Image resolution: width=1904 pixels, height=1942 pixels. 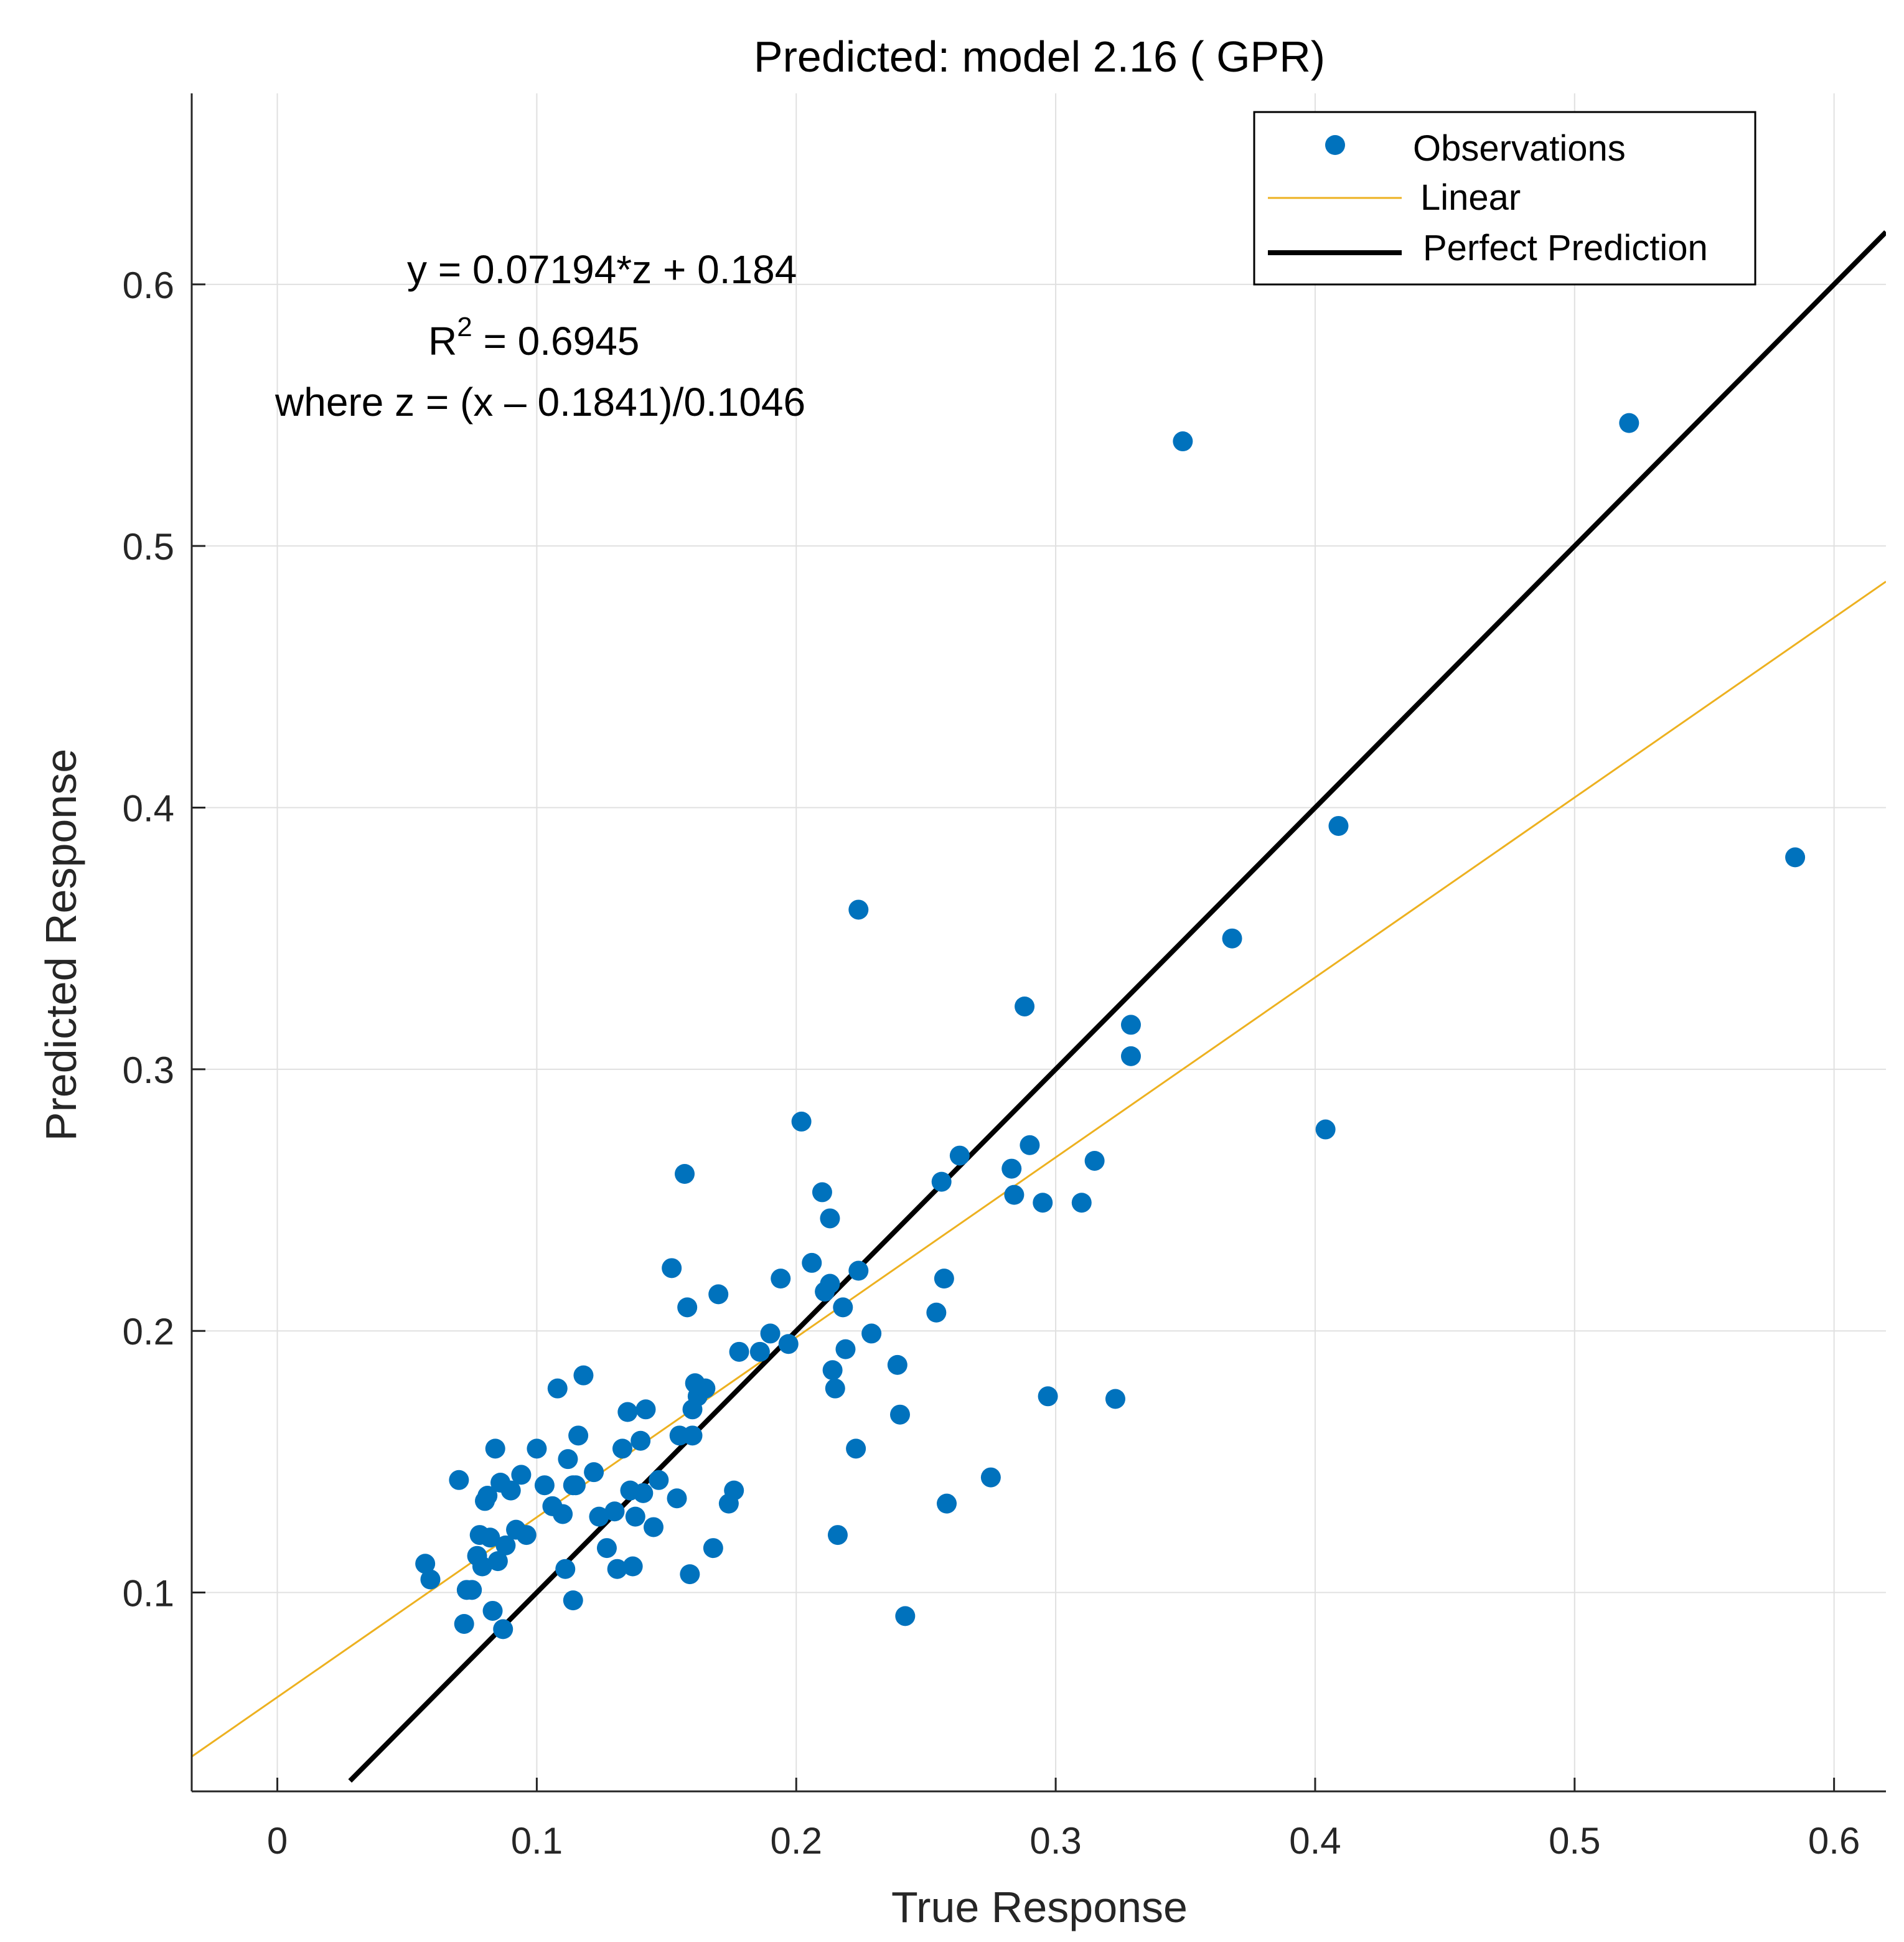 What do you see at coordinates (1335, 145) in the screenshot?
I see `legend-observations-marker` at bounding box center [1335, 145].